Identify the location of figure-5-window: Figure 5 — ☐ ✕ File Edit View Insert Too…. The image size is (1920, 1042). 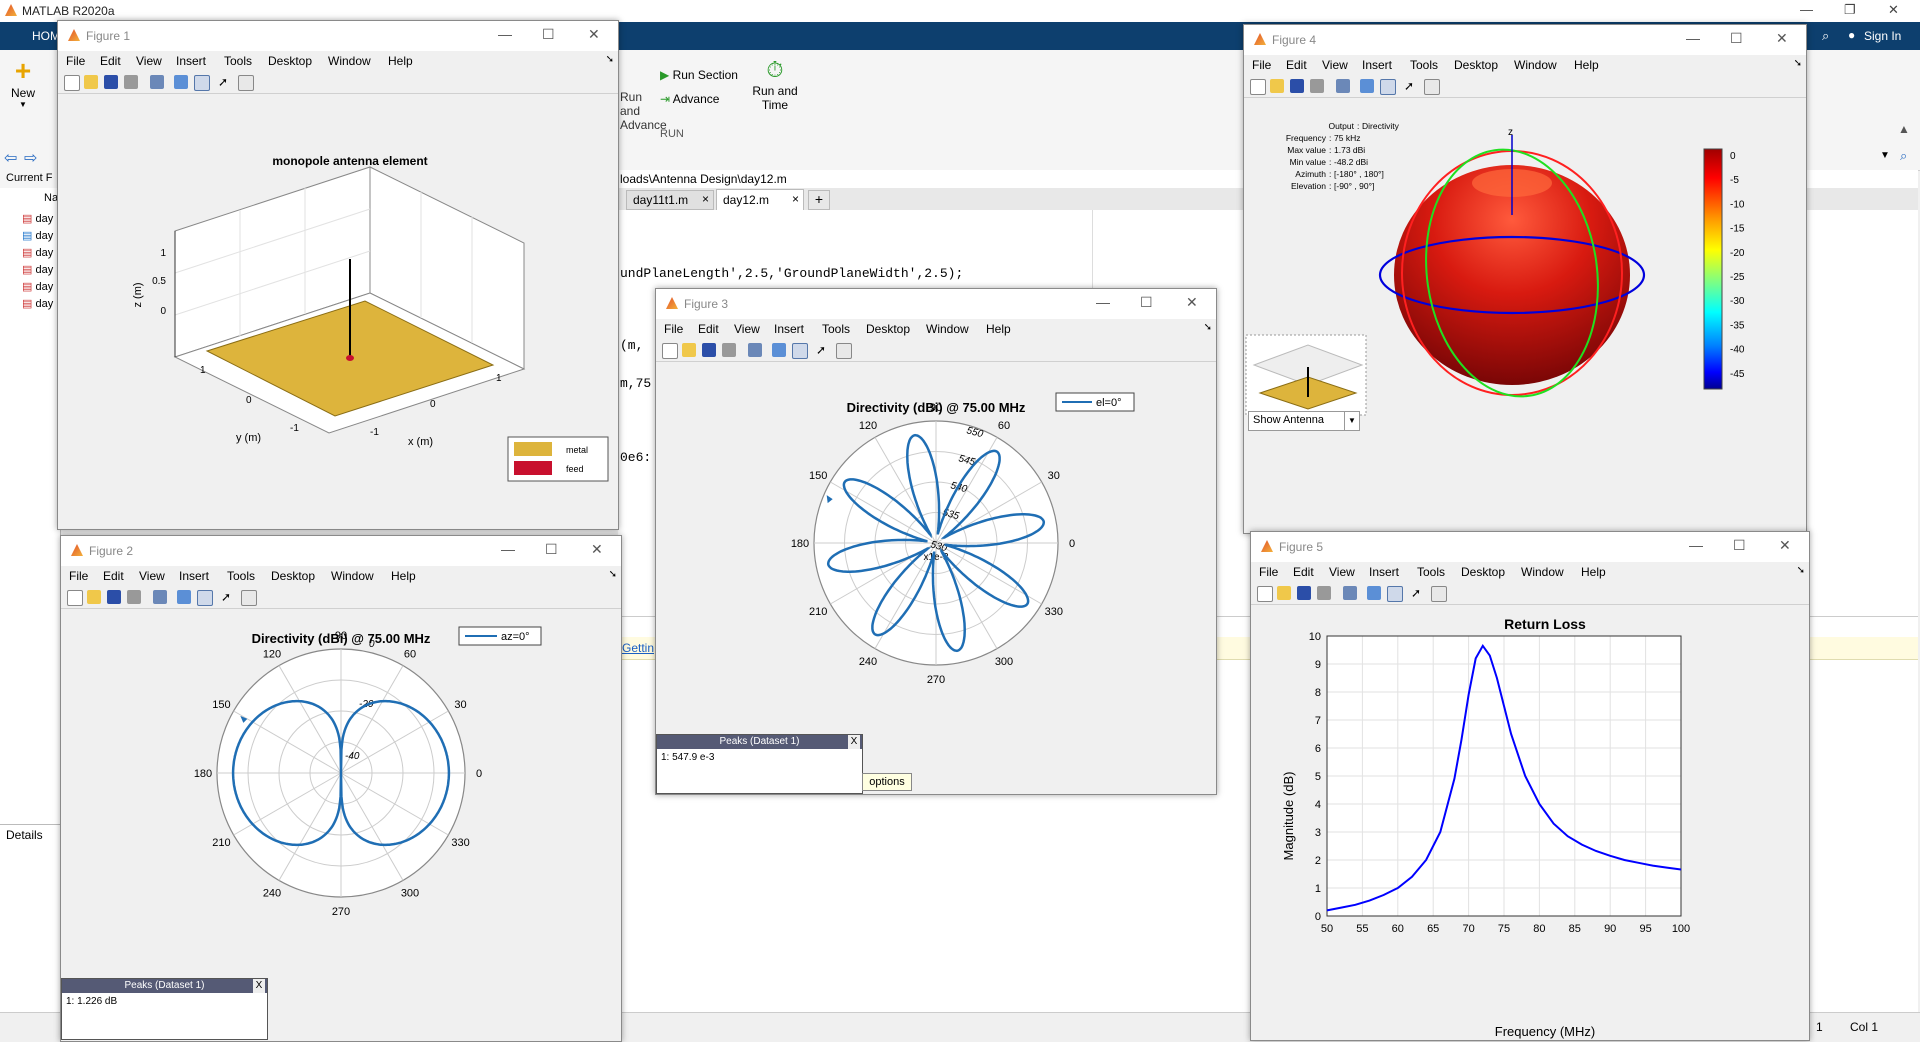
(1530, 786).